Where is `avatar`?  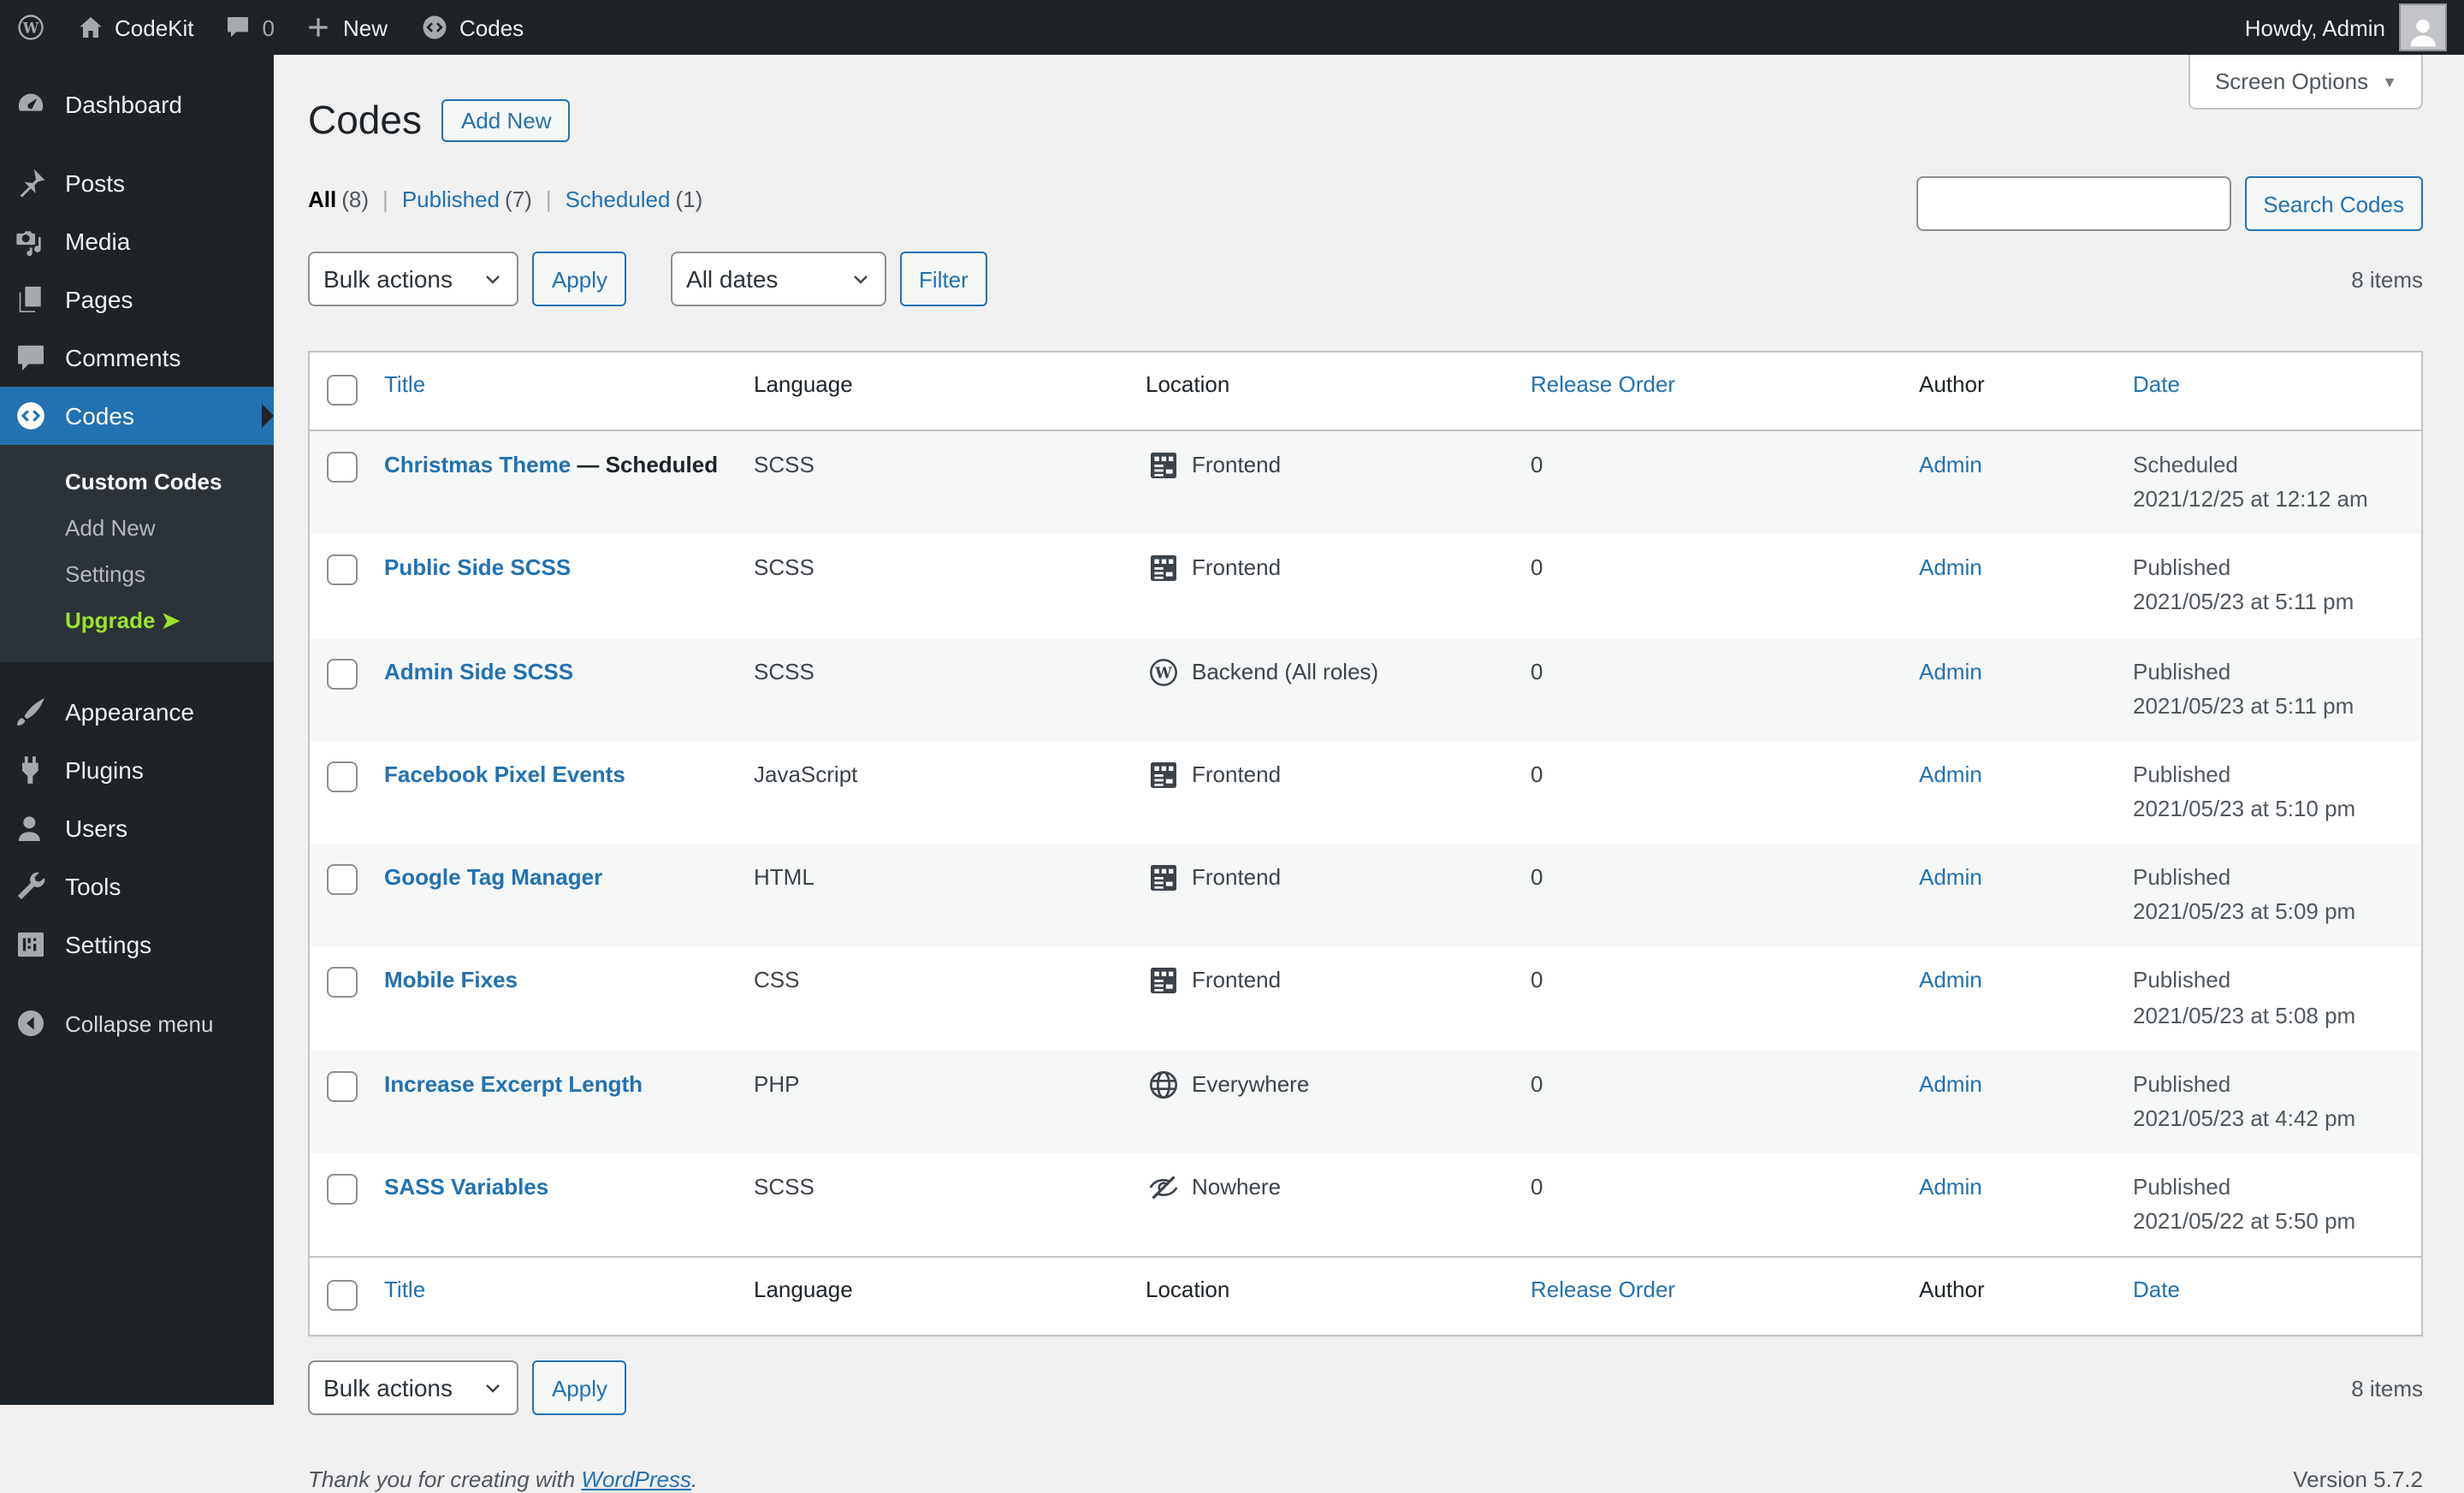 avatar is located at coordinates (2423, 27).